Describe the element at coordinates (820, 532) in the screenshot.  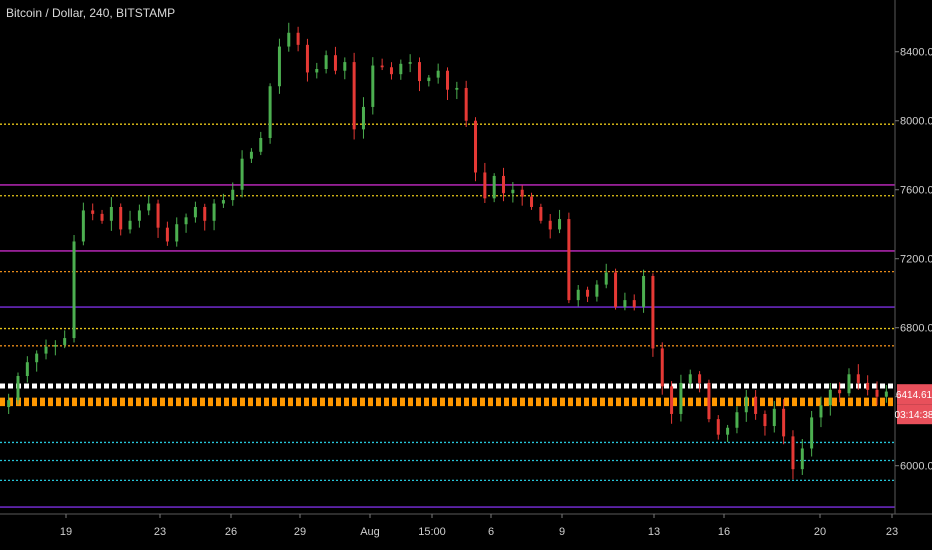
I see `x-tick-label: 20` at that location.